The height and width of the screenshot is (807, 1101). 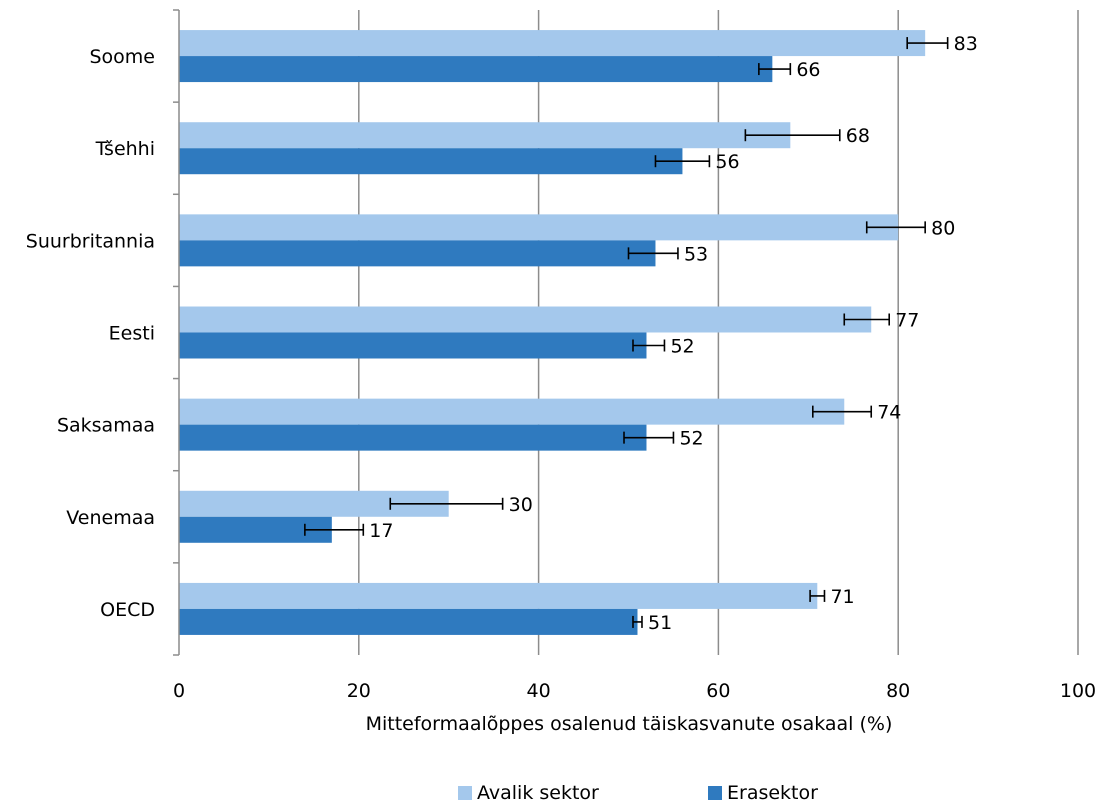 What do you see at coordinates (660, 623) in the screenshot?
I see `data-label: 51` at bounding box center [660, 623].